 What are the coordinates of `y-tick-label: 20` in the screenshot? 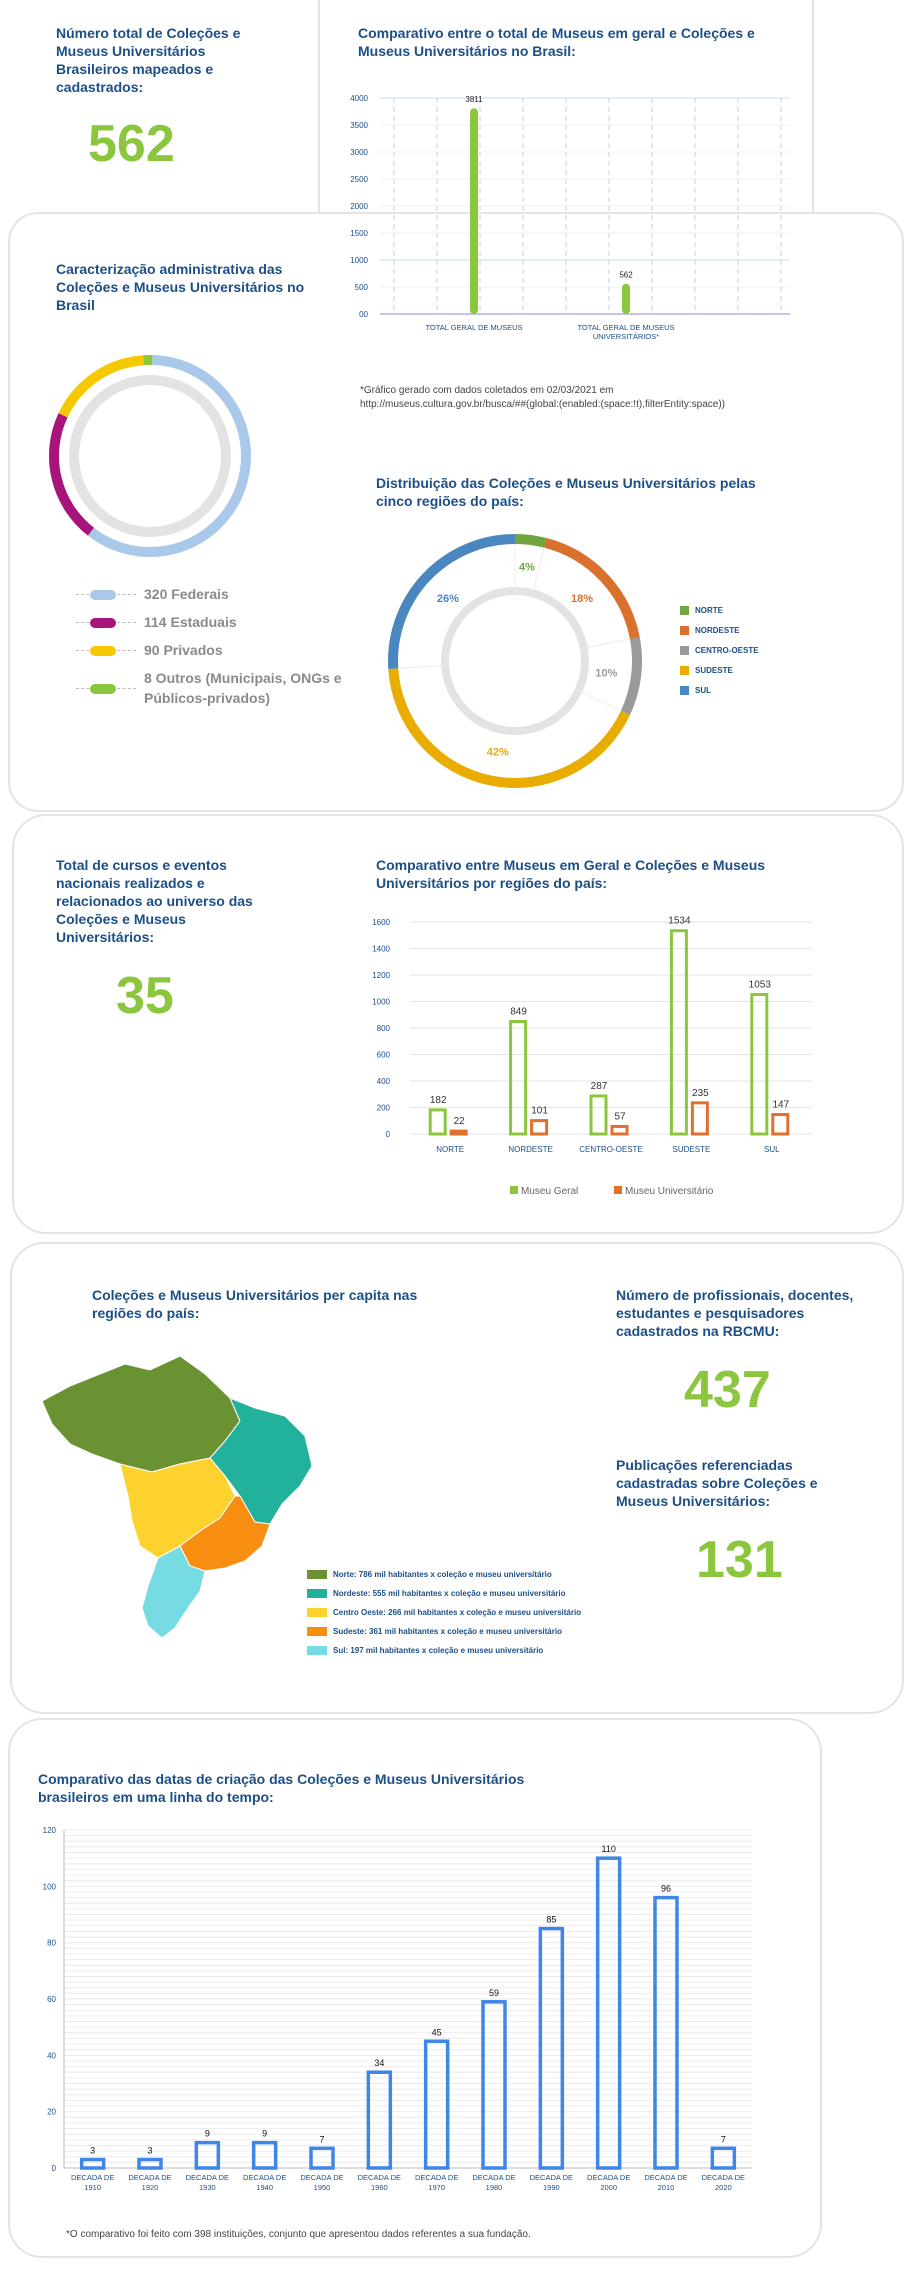 It's located at (51, 2112).